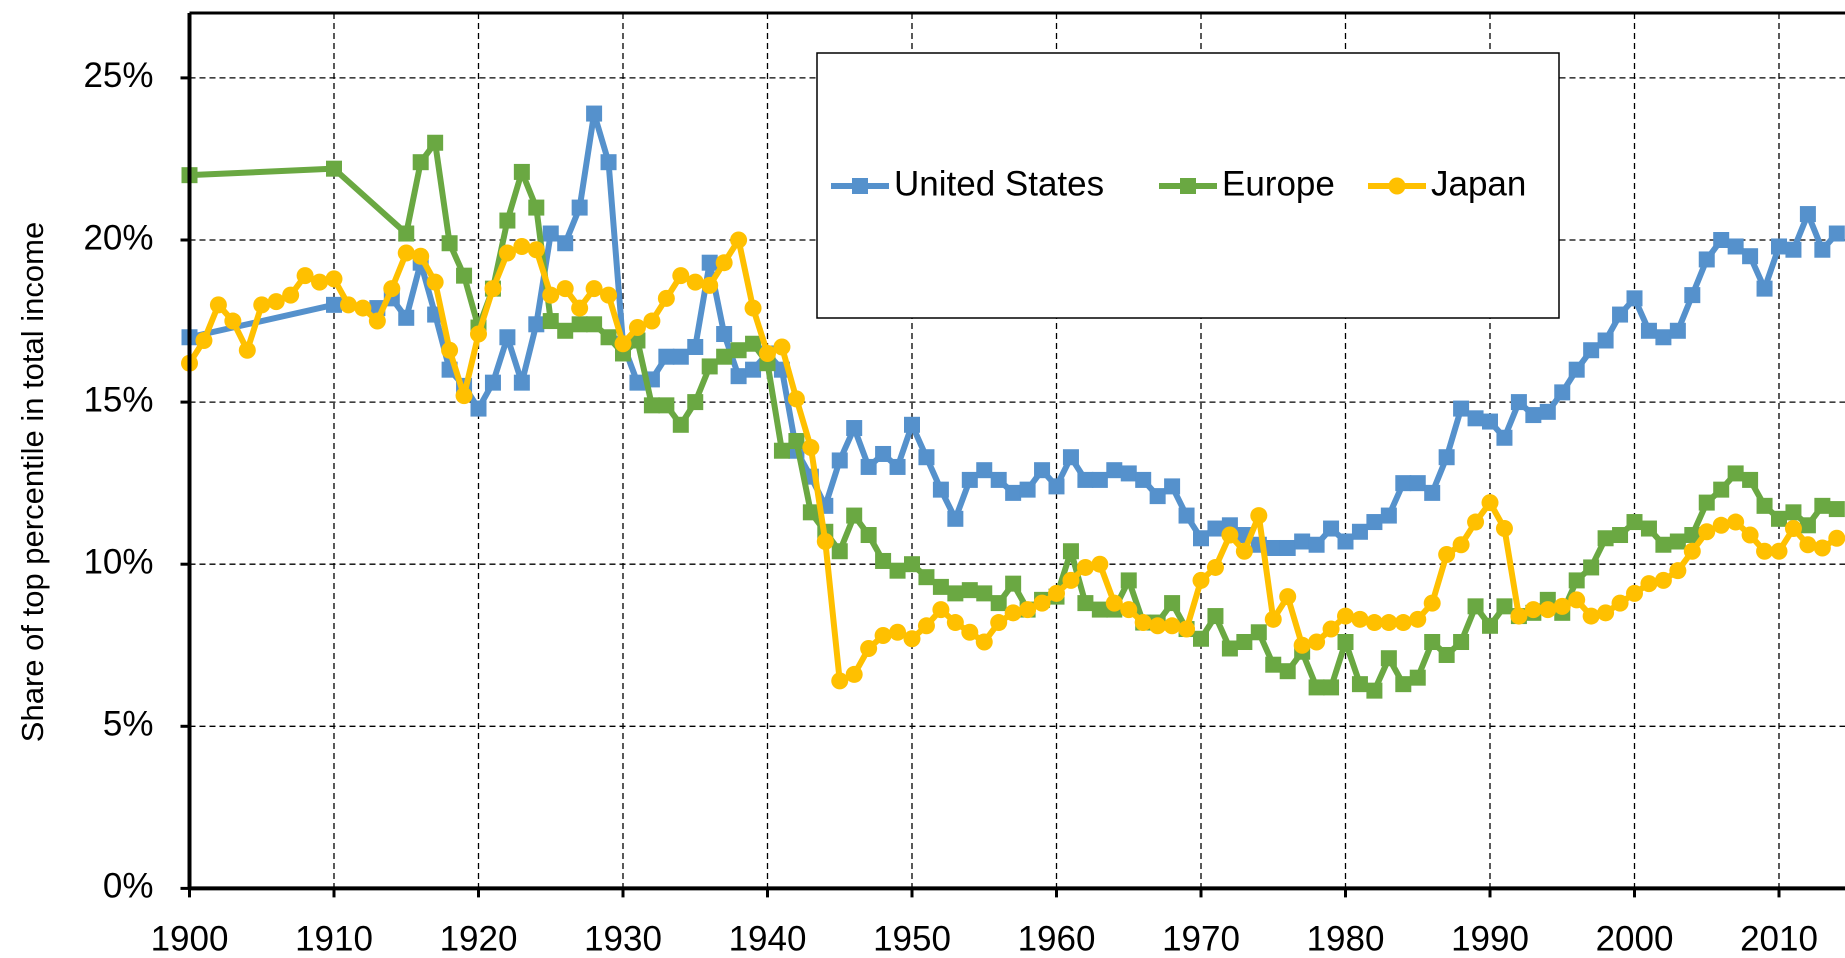 The width and height of the screenshot is (1845, 958). Describe the element at coordinates (1490, 939) in the screenshot. I see `x-tick-label: 1990` at that location.